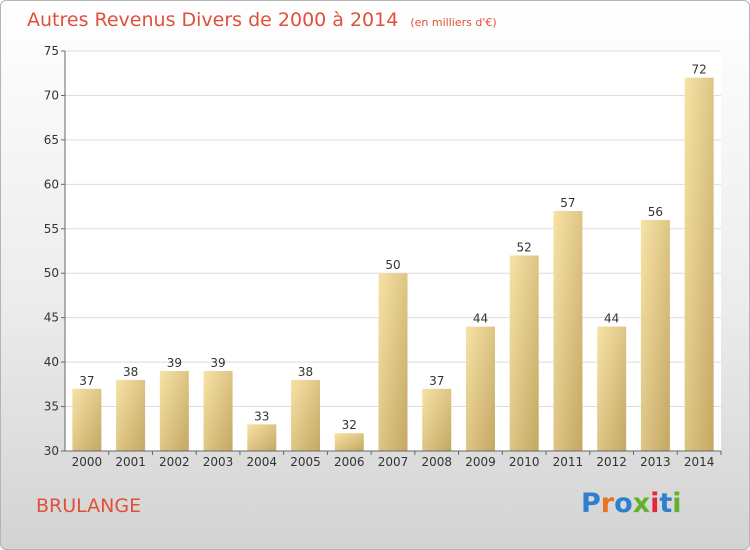 The width and height of the screenshot is (750, 550). What do you see at coordinates (698, 70) in the screenshot?
I see `data-label: 72` at bounding box center [698, 70].